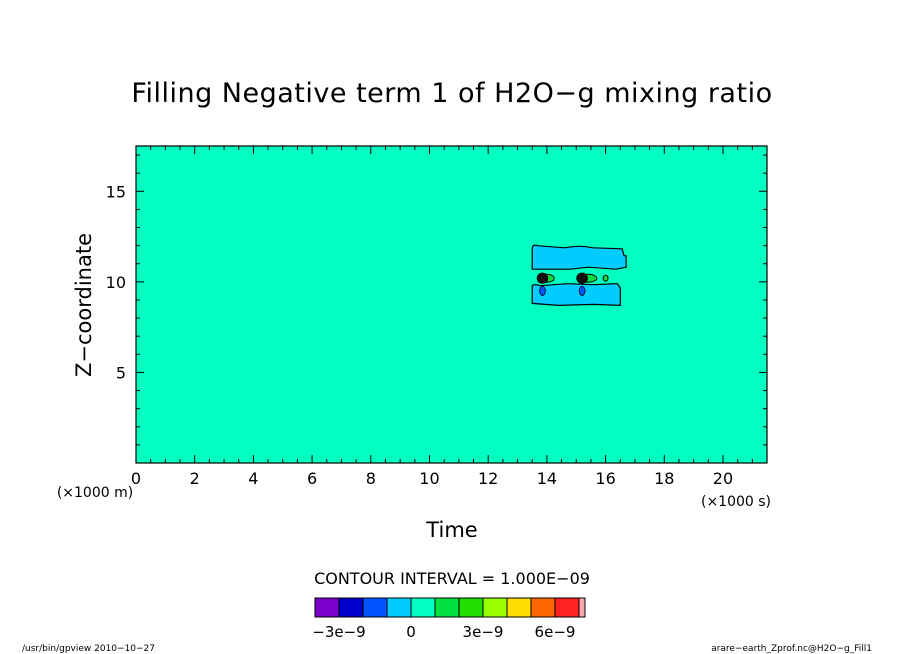 The width and height of the screenshot is (904, 654). Describe the element at coordinates (547, 478) in the screenshot. I see `x-tick-label: 14` at that location.